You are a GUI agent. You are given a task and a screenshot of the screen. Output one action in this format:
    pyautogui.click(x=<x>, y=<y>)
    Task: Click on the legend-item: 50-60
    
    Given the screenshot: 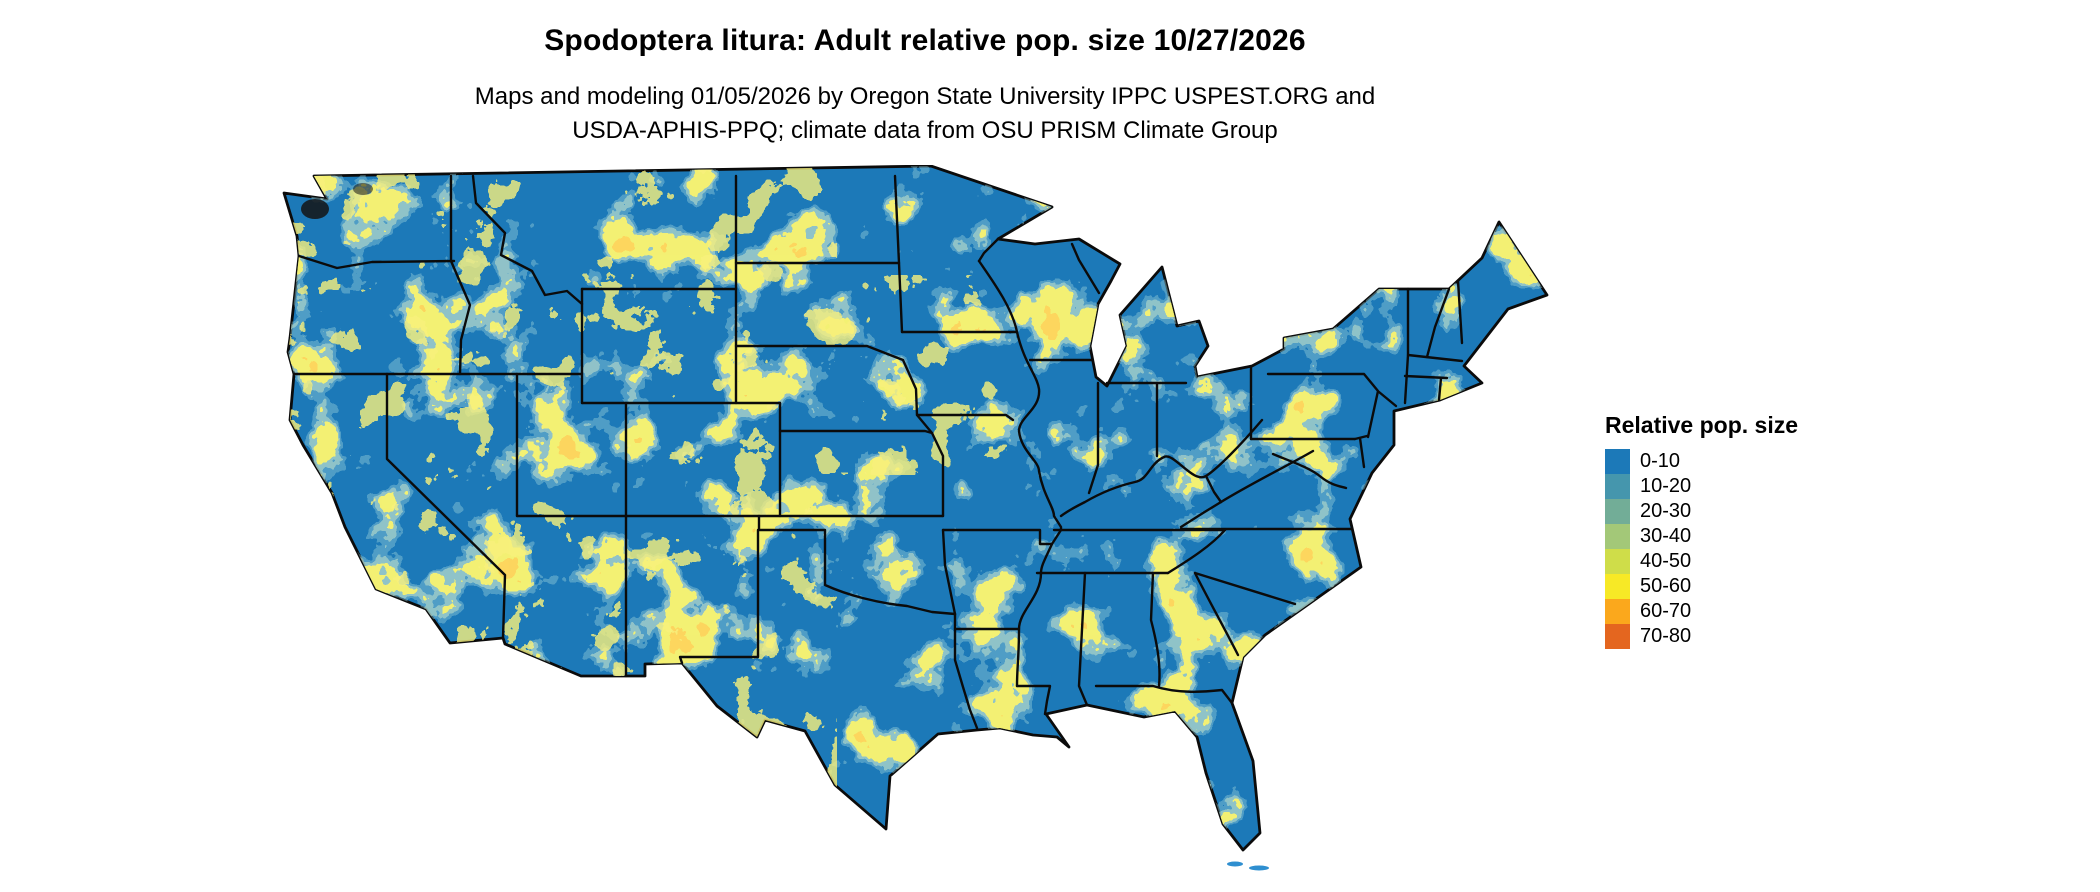 What is the action you would take?
    pyautogui.click(x=1701, y=586)
    